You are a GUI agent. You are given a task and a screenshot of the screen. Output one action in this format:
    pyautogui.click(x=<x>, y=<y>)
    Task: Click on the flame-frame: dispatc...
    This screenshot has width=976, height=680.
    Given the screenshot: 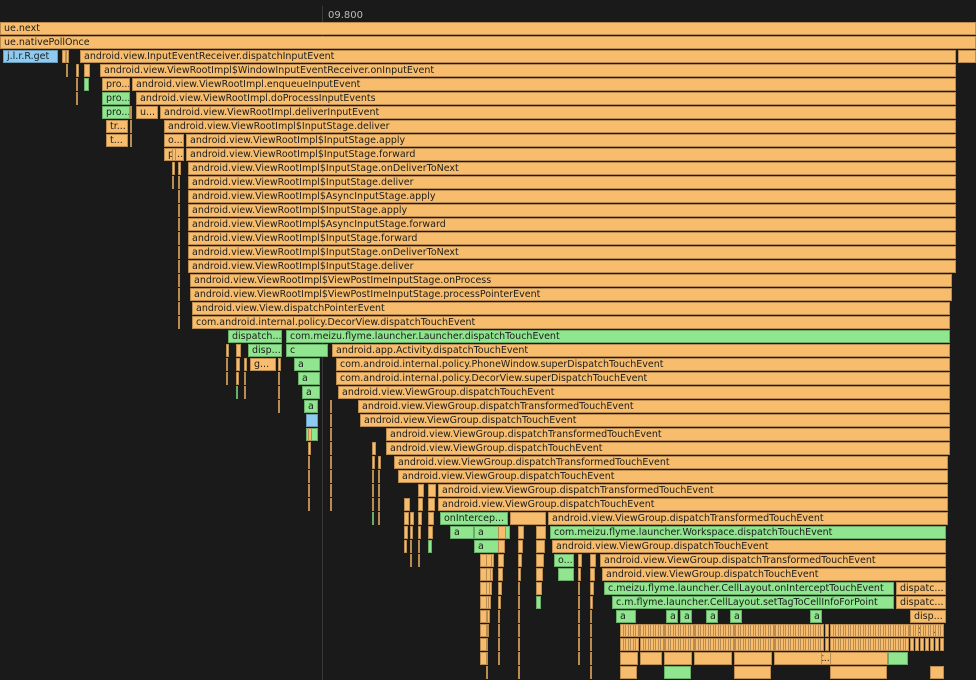 What is the action you would take?
    pyautogui.click(x=921, y=602)
    